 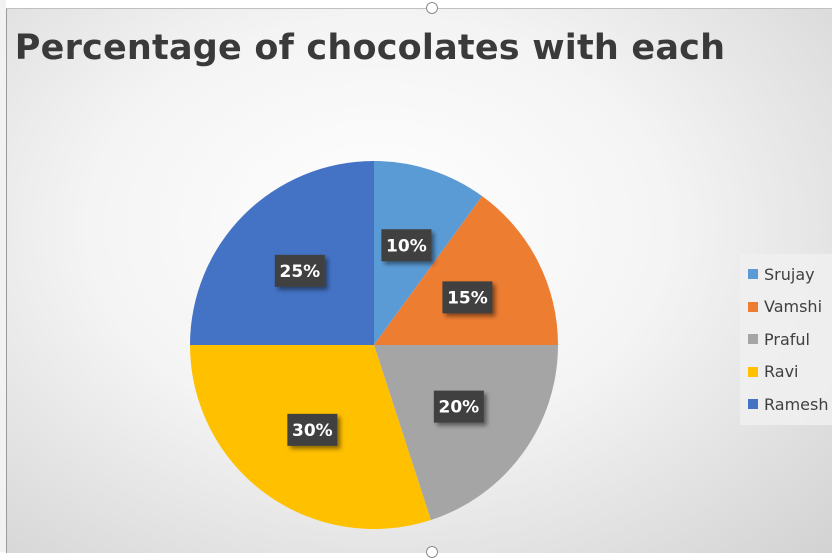 What do you see at coordinates (282, 253) in the screenshot?
I see `pie-slice-ramesh` at bounding box center [282, 253].